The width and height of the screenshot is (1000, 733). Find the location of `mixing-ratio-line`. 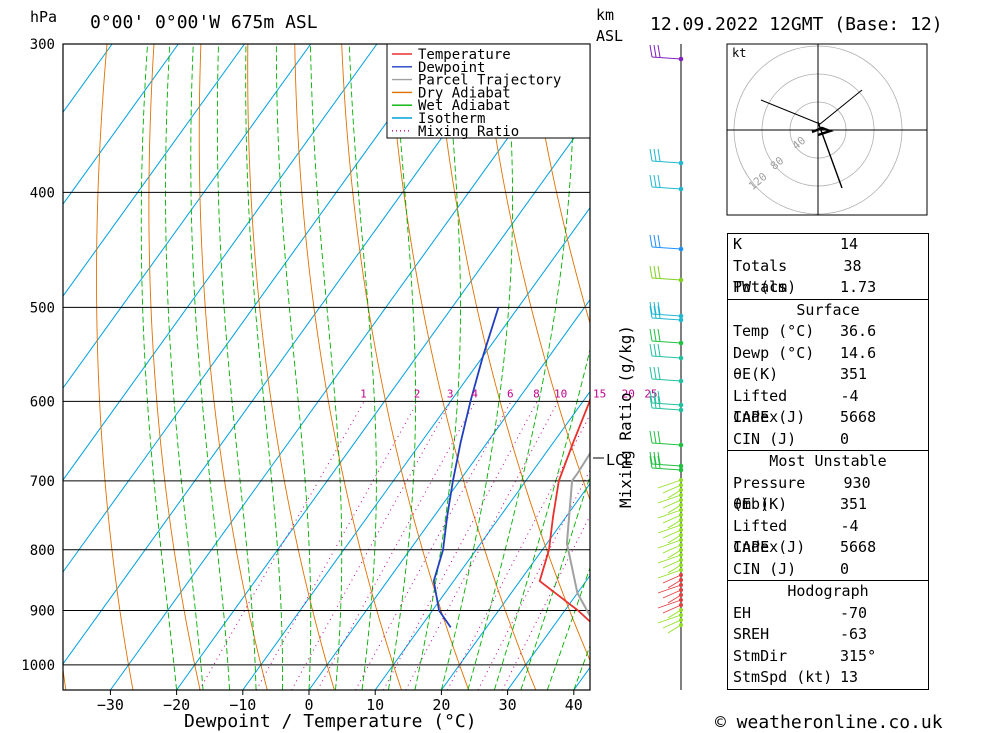

mixing-ratio-line is located at coordinates (282, 545).